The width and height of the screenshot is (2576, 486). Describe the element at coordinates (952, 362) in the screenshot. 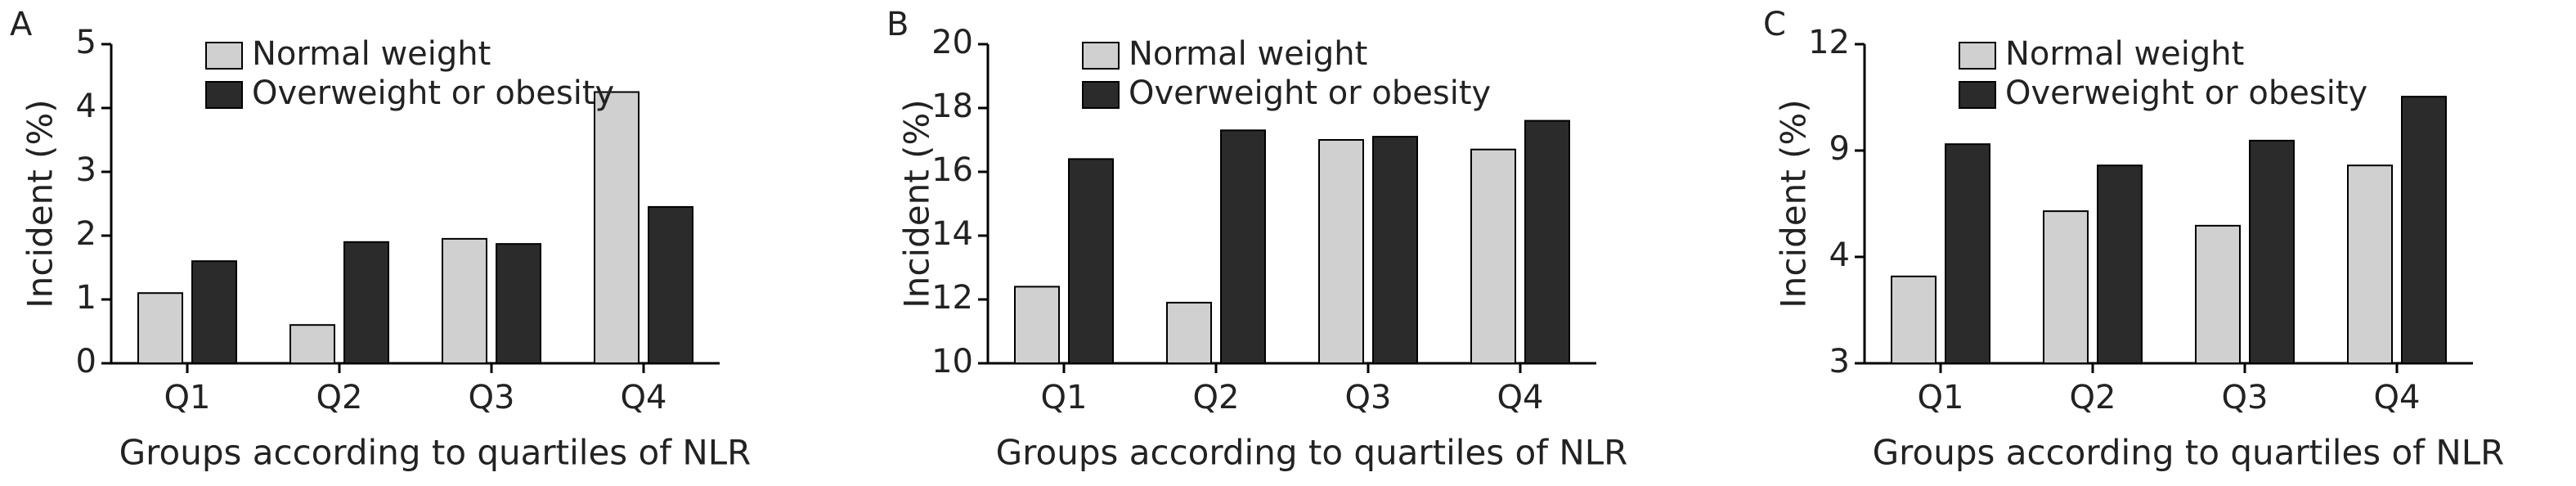

I see `y-tick-label: 10` at that location.